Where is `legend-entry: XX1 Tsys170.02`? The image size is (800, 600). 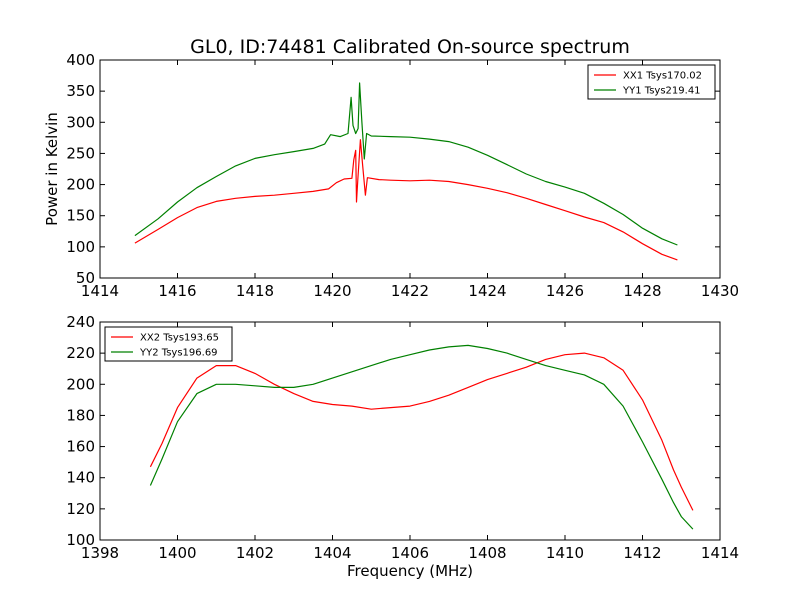
legend-entry: XX1 Tsys170.02 is located at coordinates (662, 76).